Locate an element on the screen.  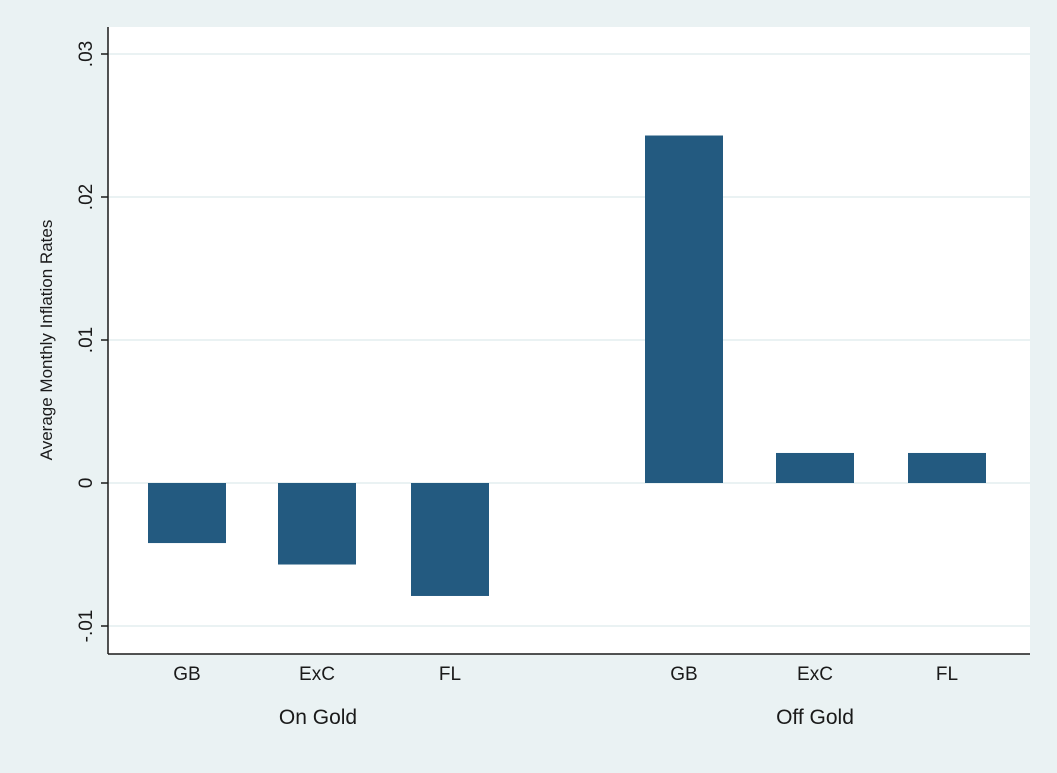
bar-on-gold-gb is located at coordinates (187, 513).